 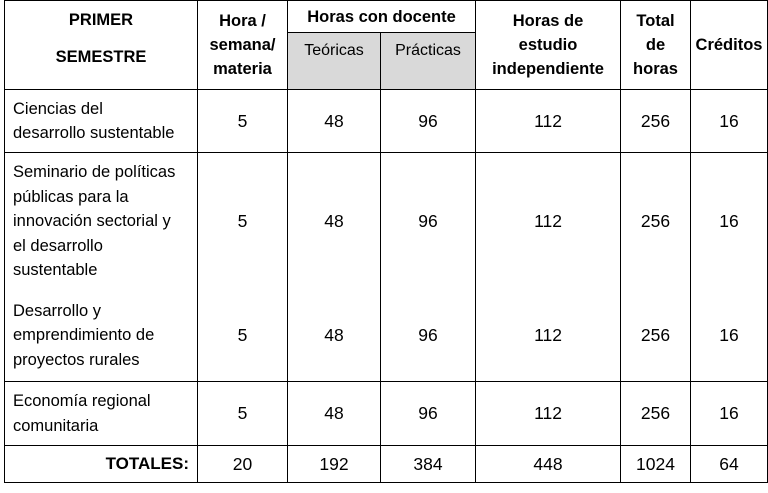 I want to click on totals-hours: 20, so click(x=242, y=464).